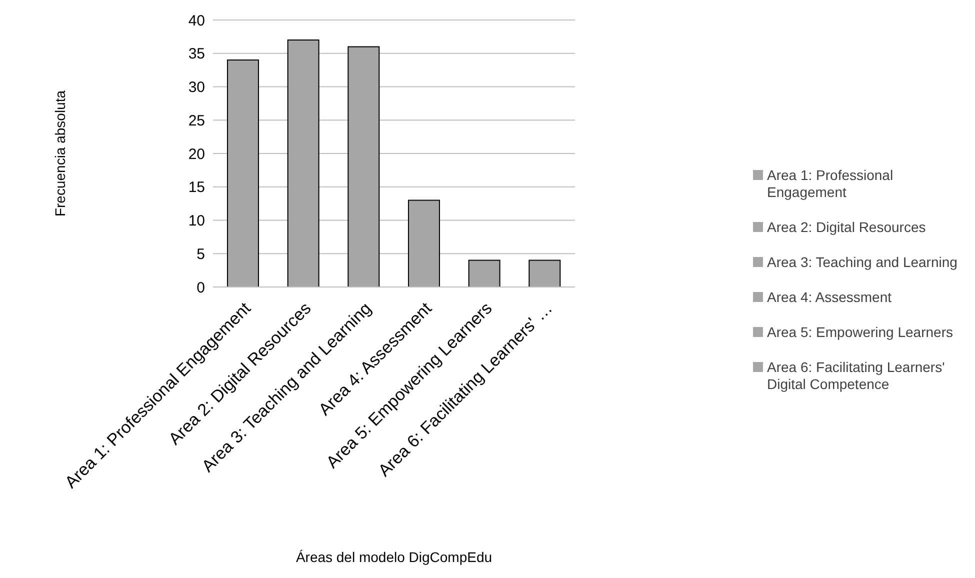  What do you see at coordinates (860, 332) in the screenshot?
I see `legend-label: Area 5: Empowering Learners` at bounding box center [860, 332].